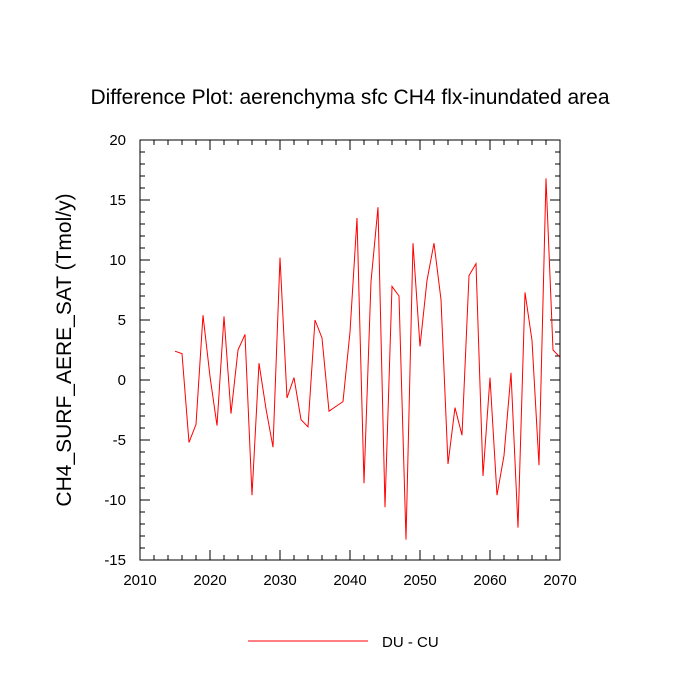 This screenshot has height=700, width=700. I want to click on y-tick-label: 15, so click(117, 200).